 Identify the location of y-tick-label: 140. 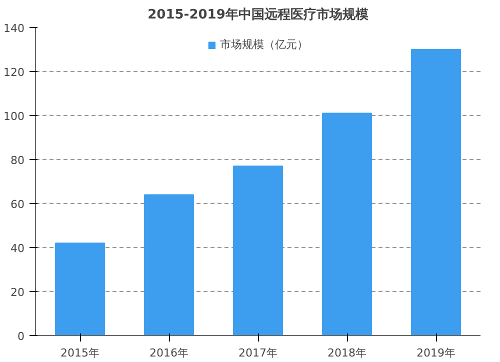
(14, 28).